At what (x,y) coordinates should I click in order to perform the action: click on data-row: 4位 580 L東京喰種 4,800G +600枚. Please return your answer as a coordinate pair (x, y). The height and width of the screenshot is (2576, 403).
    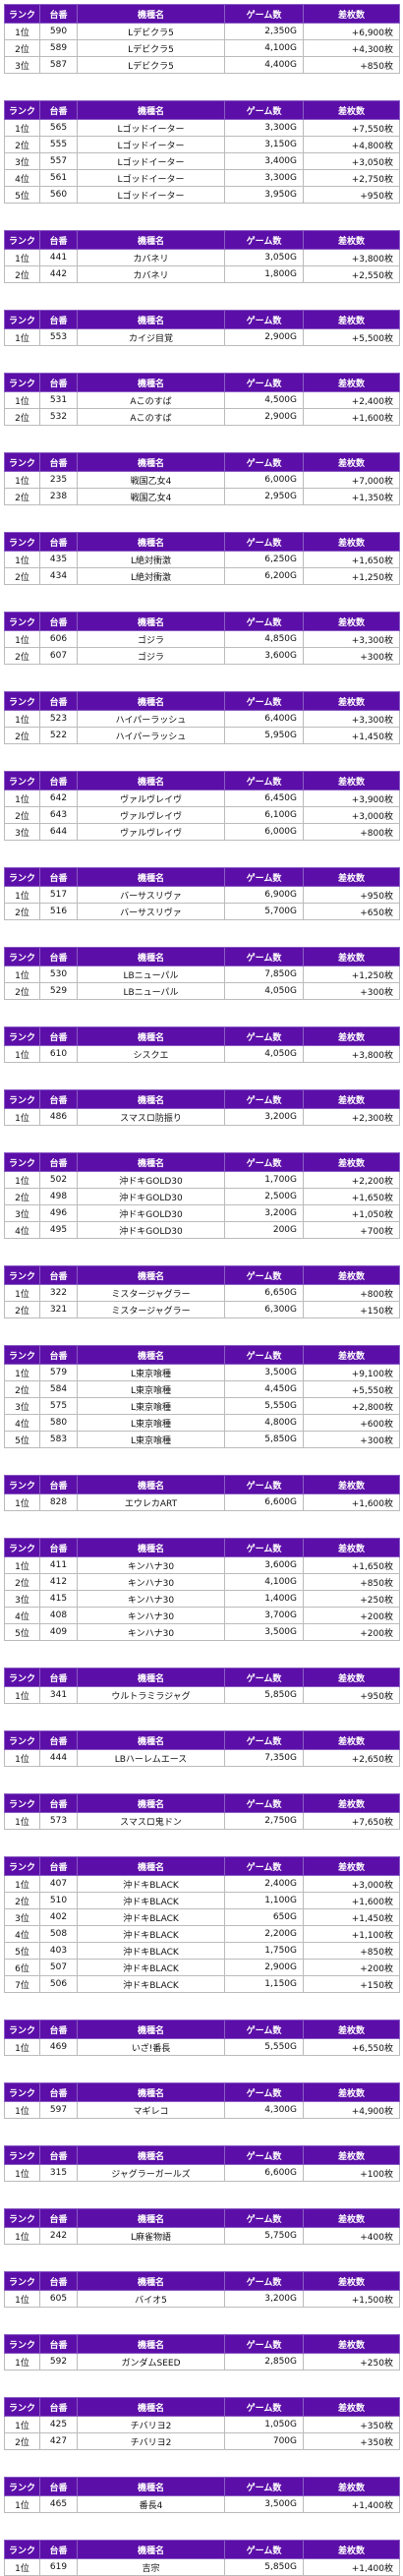
    Looking at the image, I should click on (202, 1423).